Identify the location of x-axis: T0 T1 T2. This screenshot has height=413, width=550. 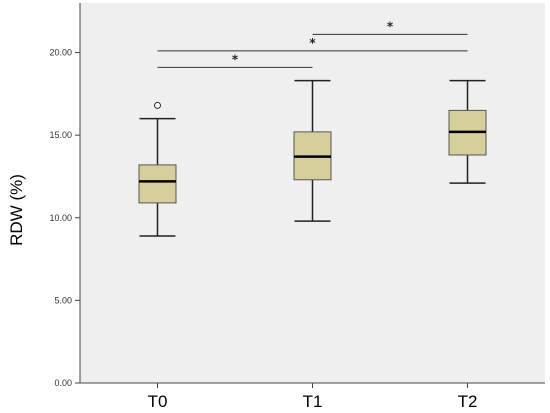
(312, 396).